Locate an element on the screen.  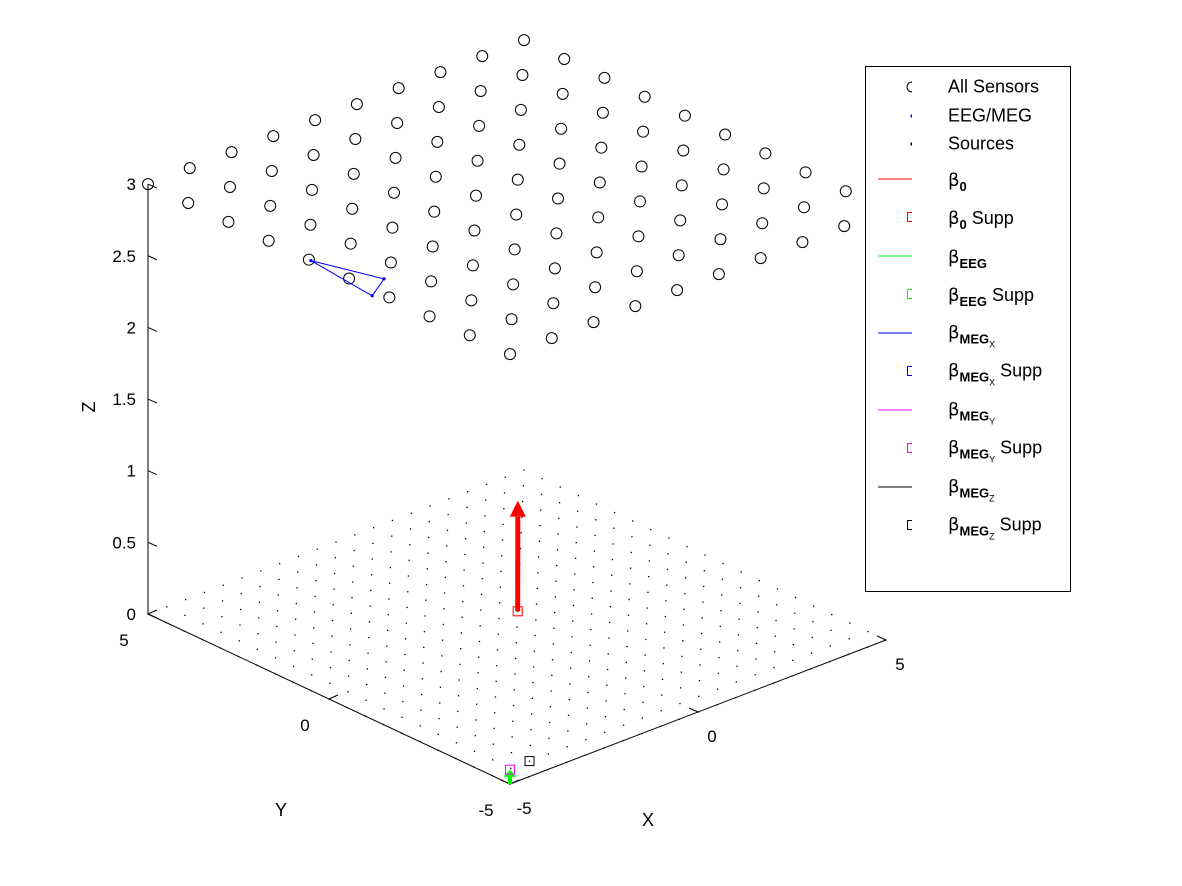
legend-item: βMEGX Supp is located at coordinates (969, 374).